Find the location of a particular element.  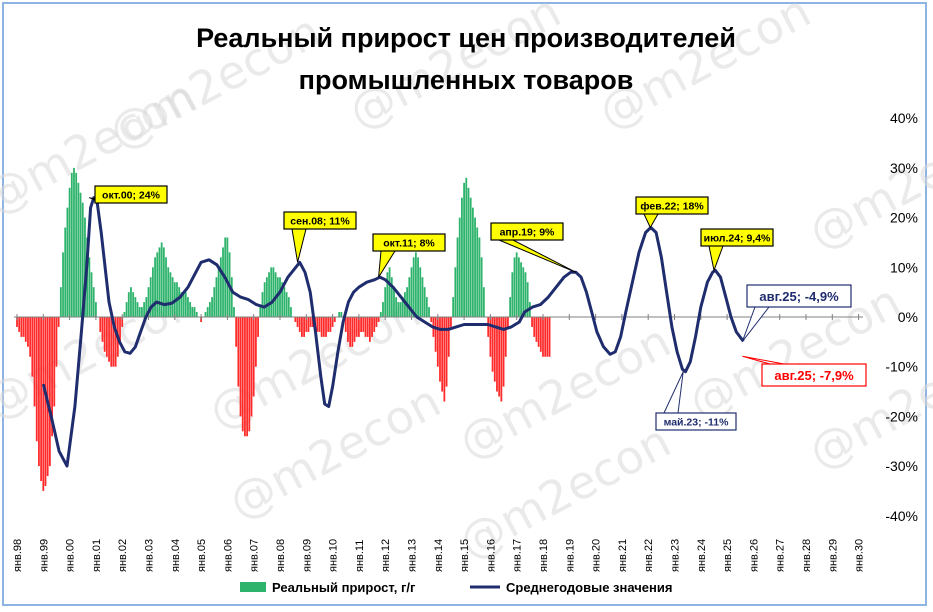

x-tick-label: янв.03 is located at coordinates (150, 555).